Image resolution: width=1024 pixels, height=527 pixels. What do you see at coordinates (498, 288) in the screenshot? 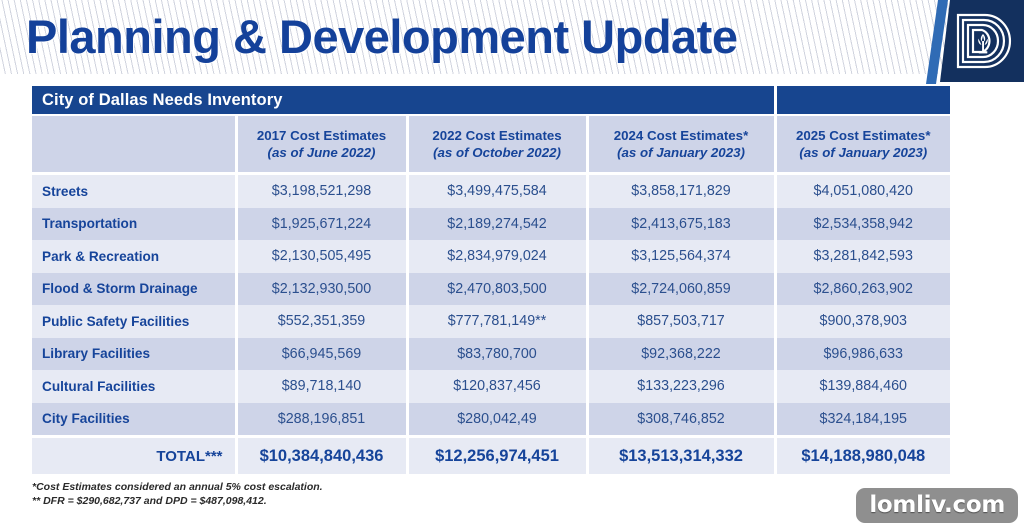
I see `cell-2022: $2,470,803,500` at bounding box center [498, 288].